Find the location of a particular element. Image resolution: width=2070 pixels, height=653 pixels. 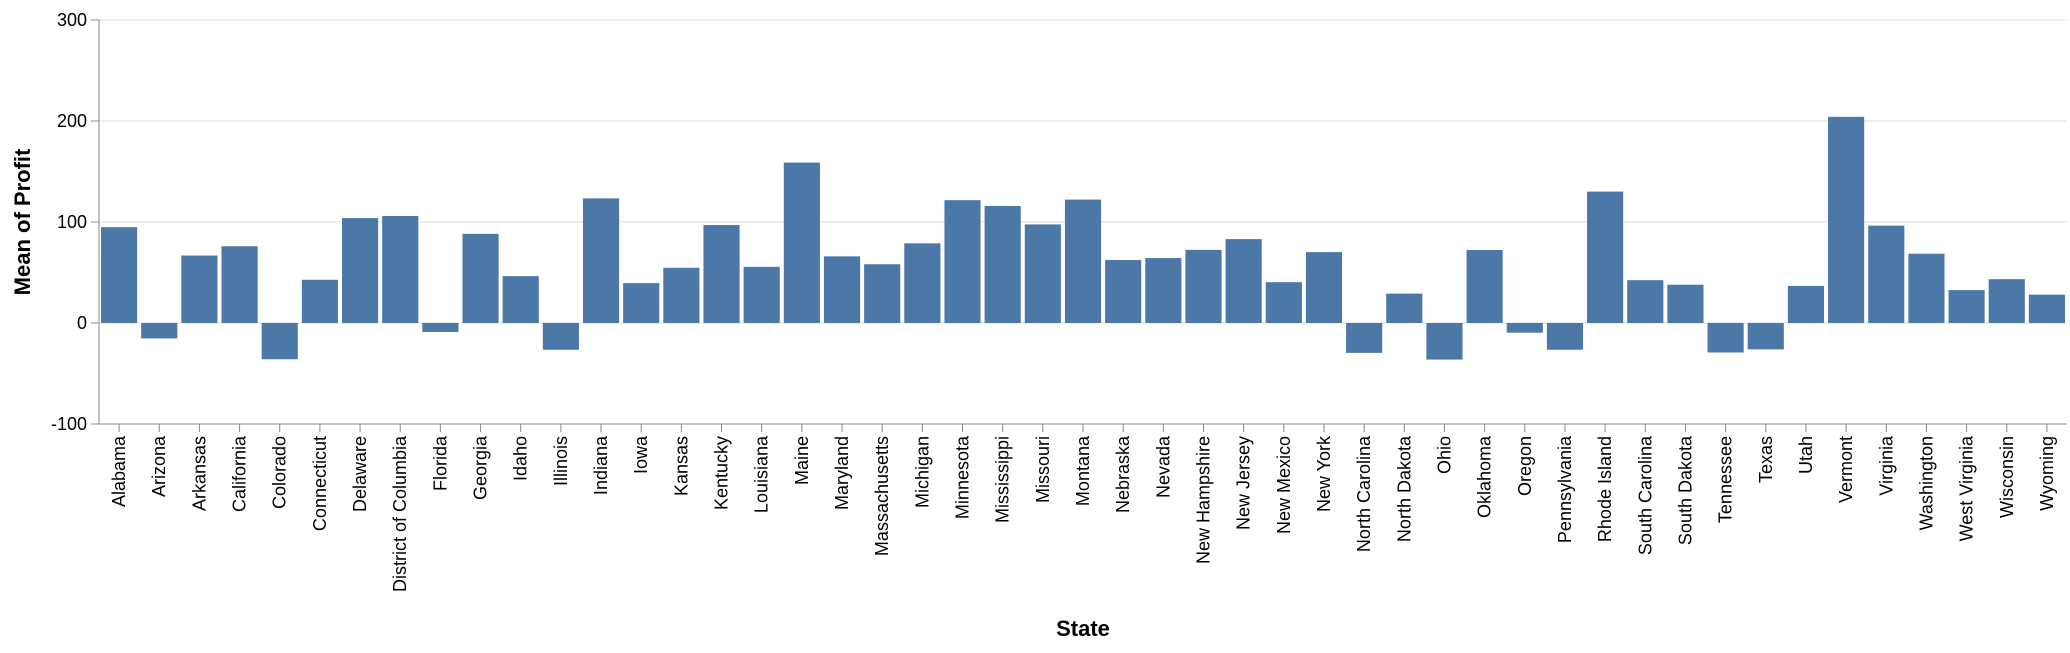

bar-iowa is located at coordinates (641, 303).